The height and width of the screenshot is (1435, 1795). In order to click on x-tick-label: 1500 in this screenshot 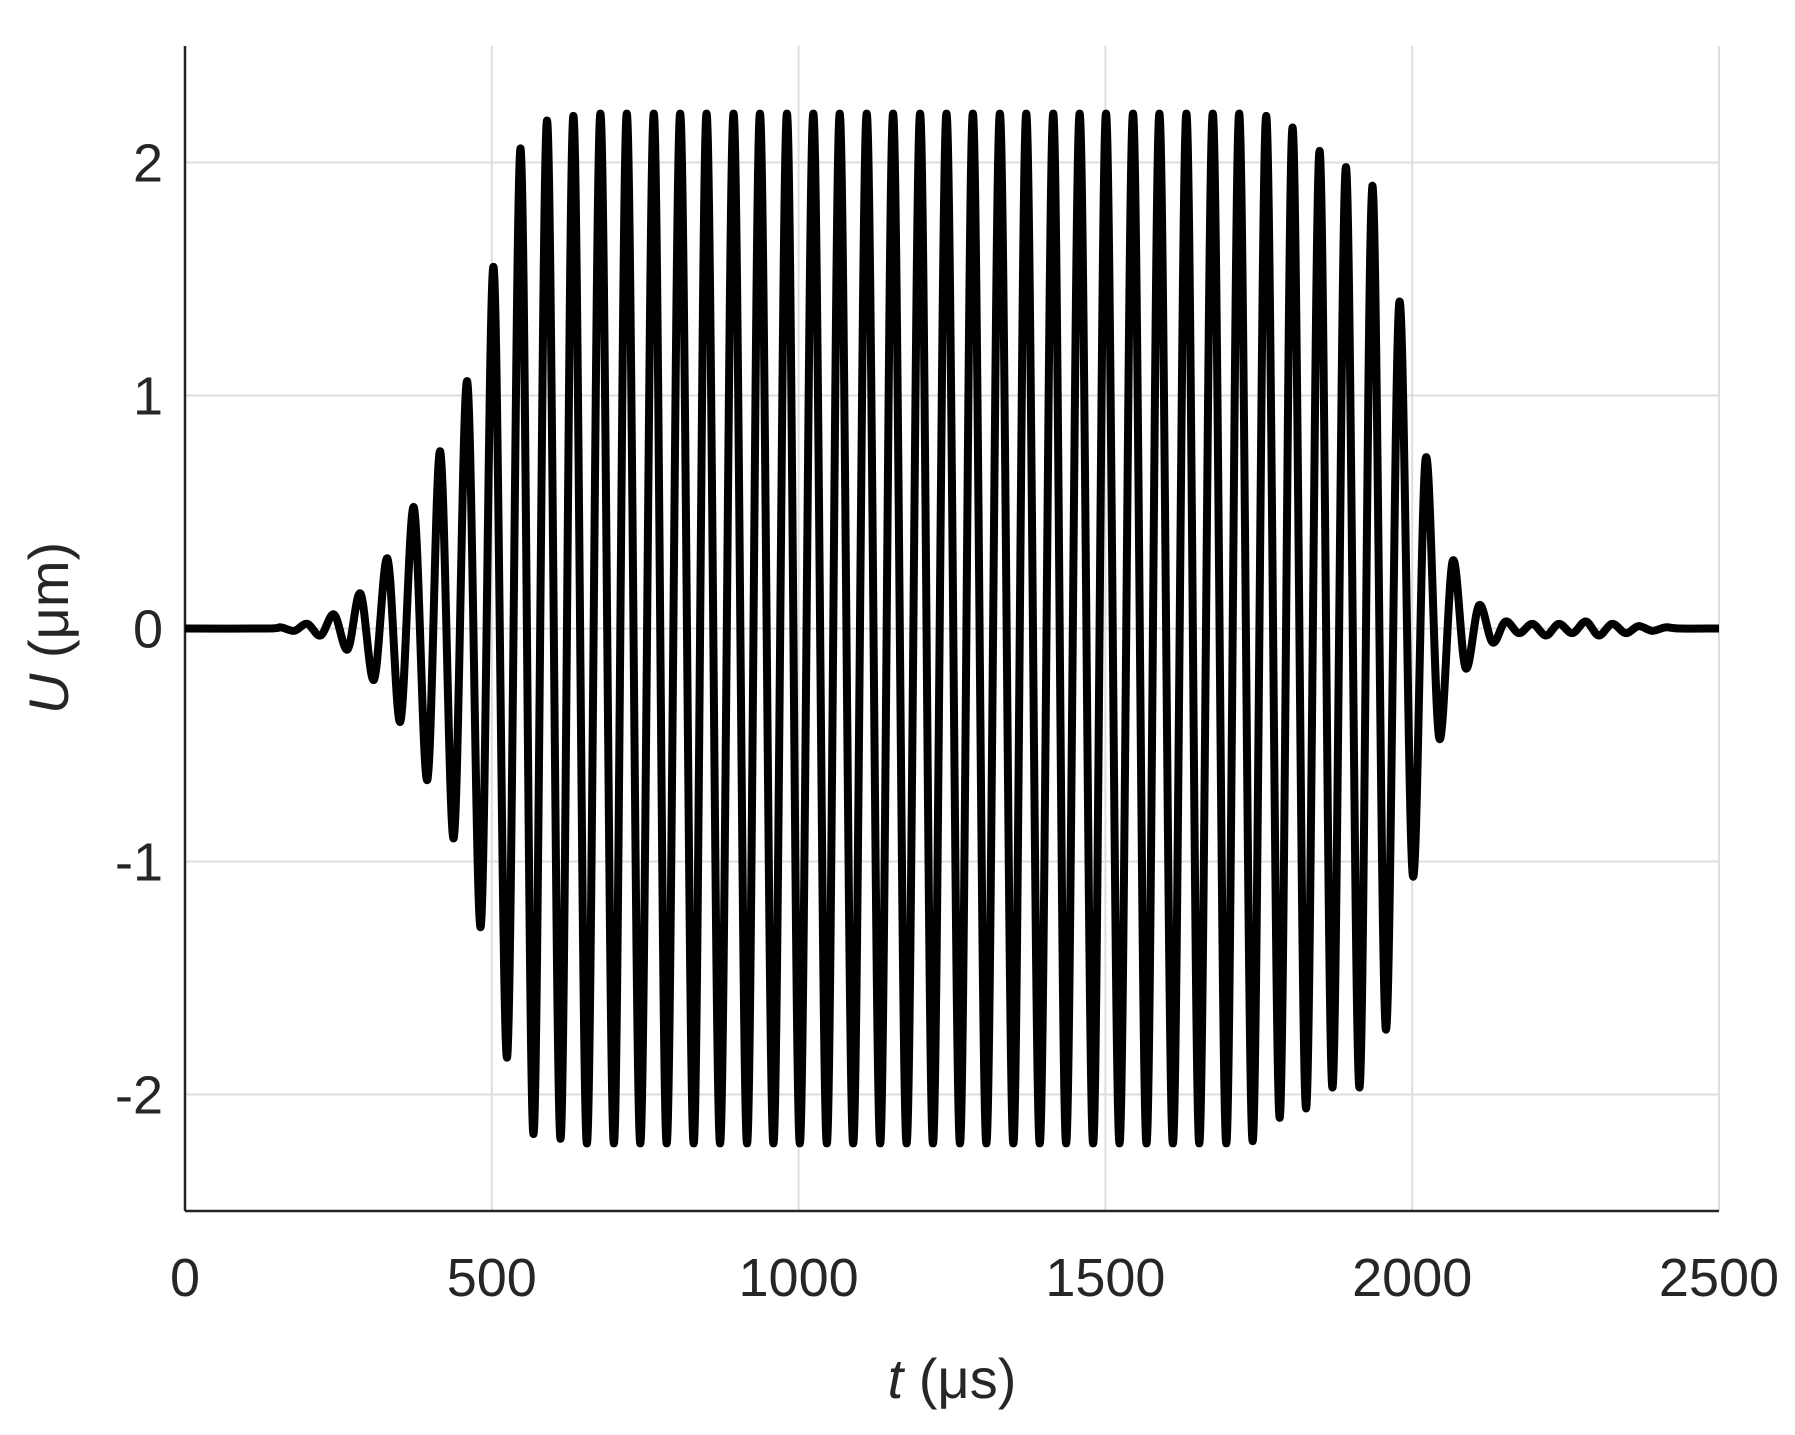, I will do `click(1105, 1278)`.